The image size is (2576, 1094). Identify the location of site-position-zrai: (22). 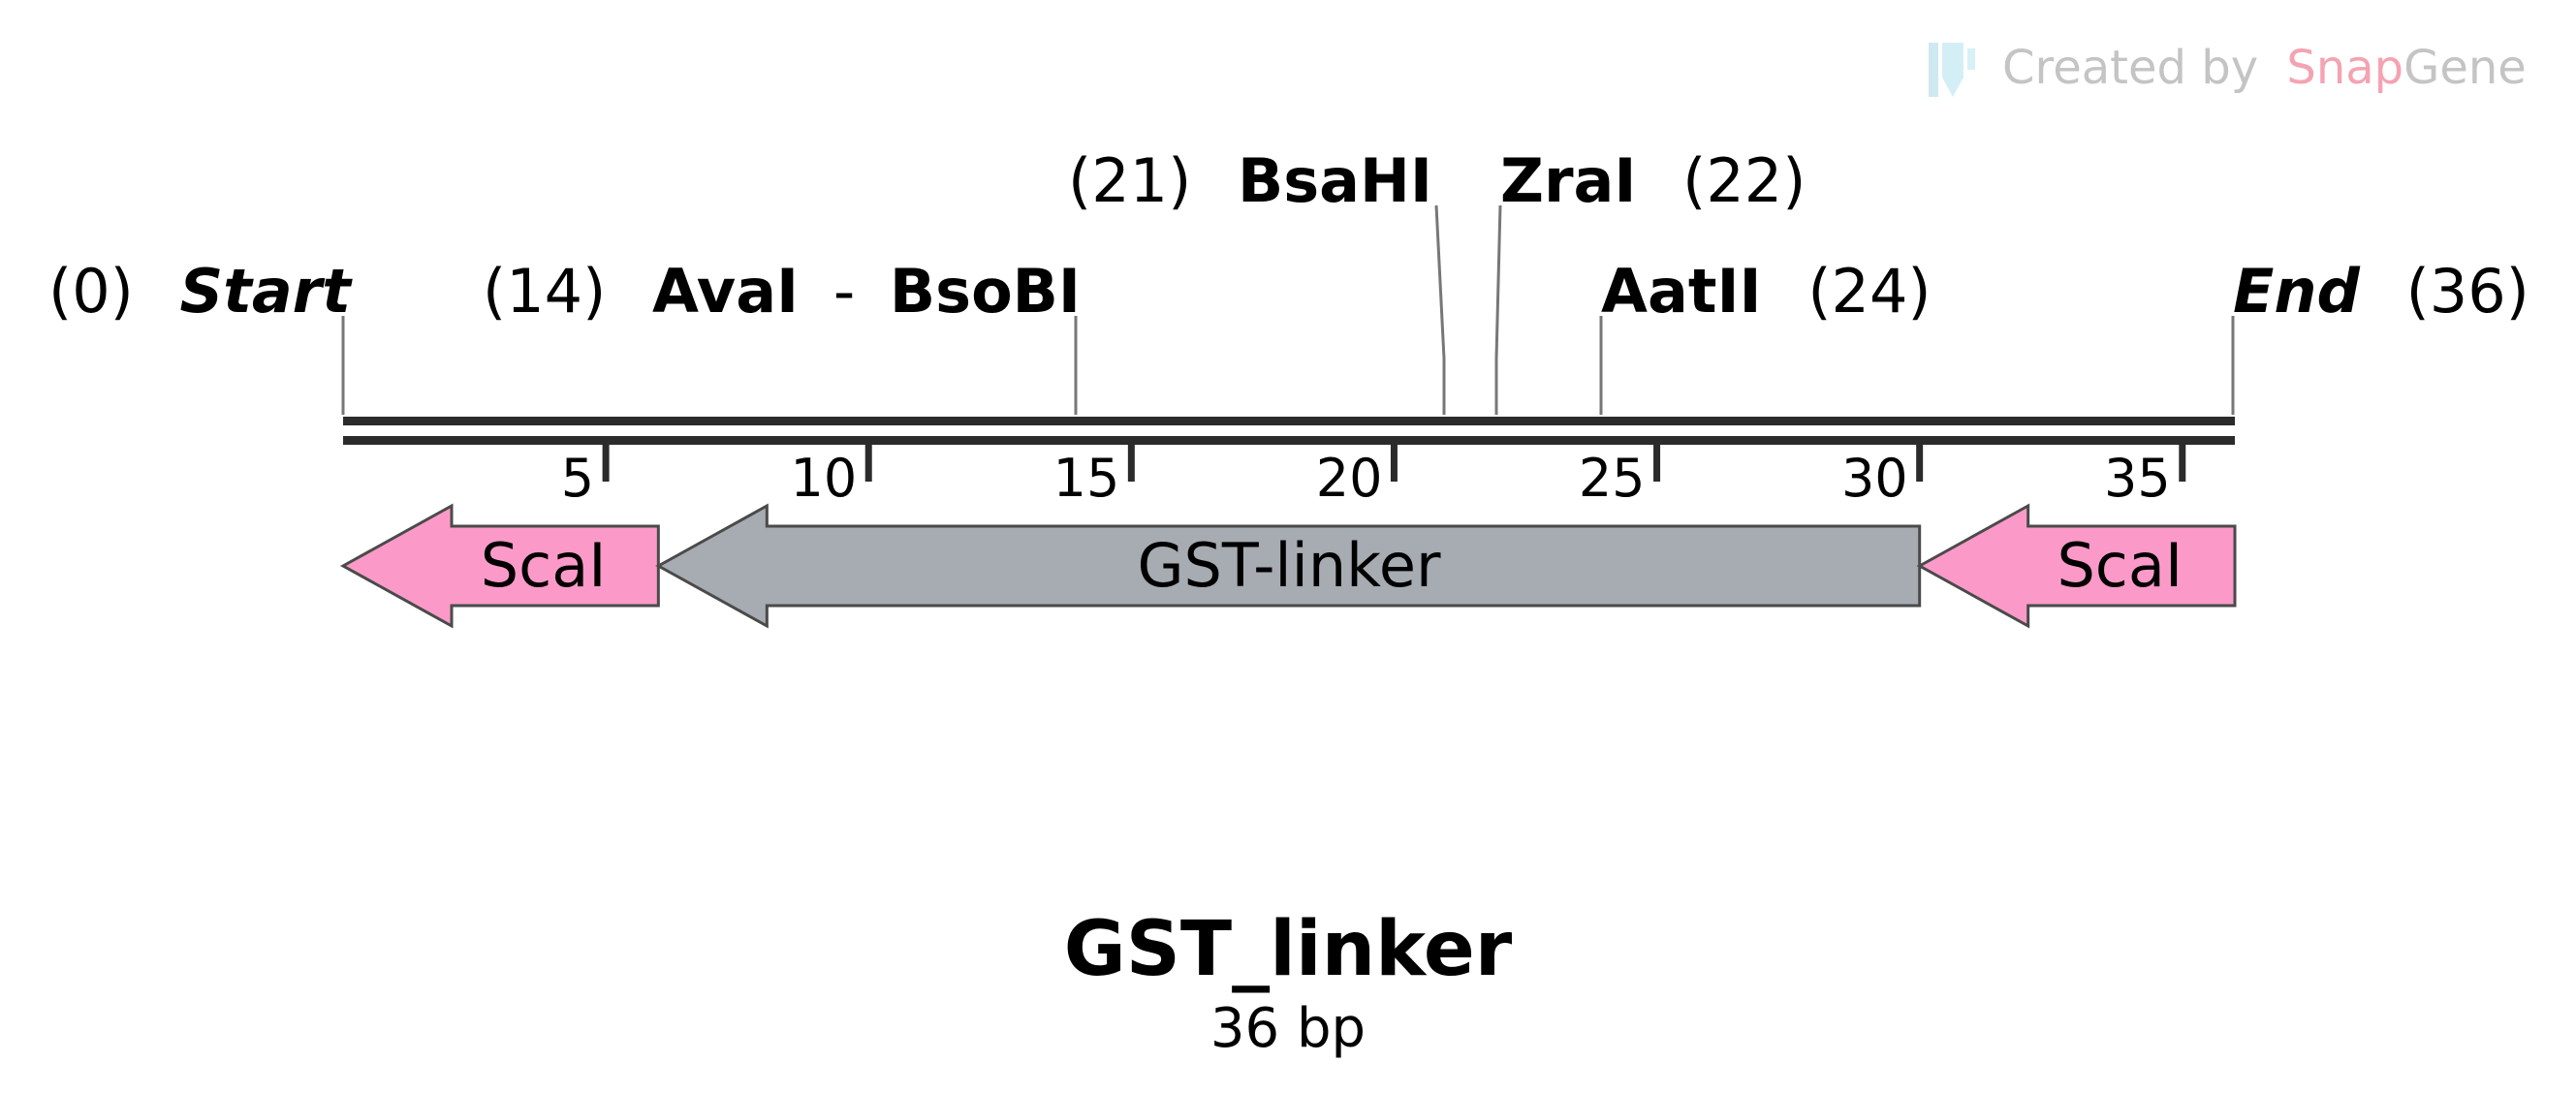
(1744, 180).